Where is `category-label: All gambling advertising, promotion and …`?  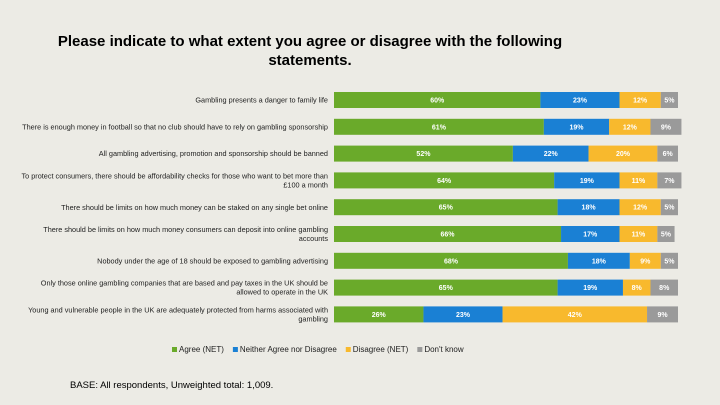 category-label: All gambling advertising, promotion and … is located at coordinates (213, 153).